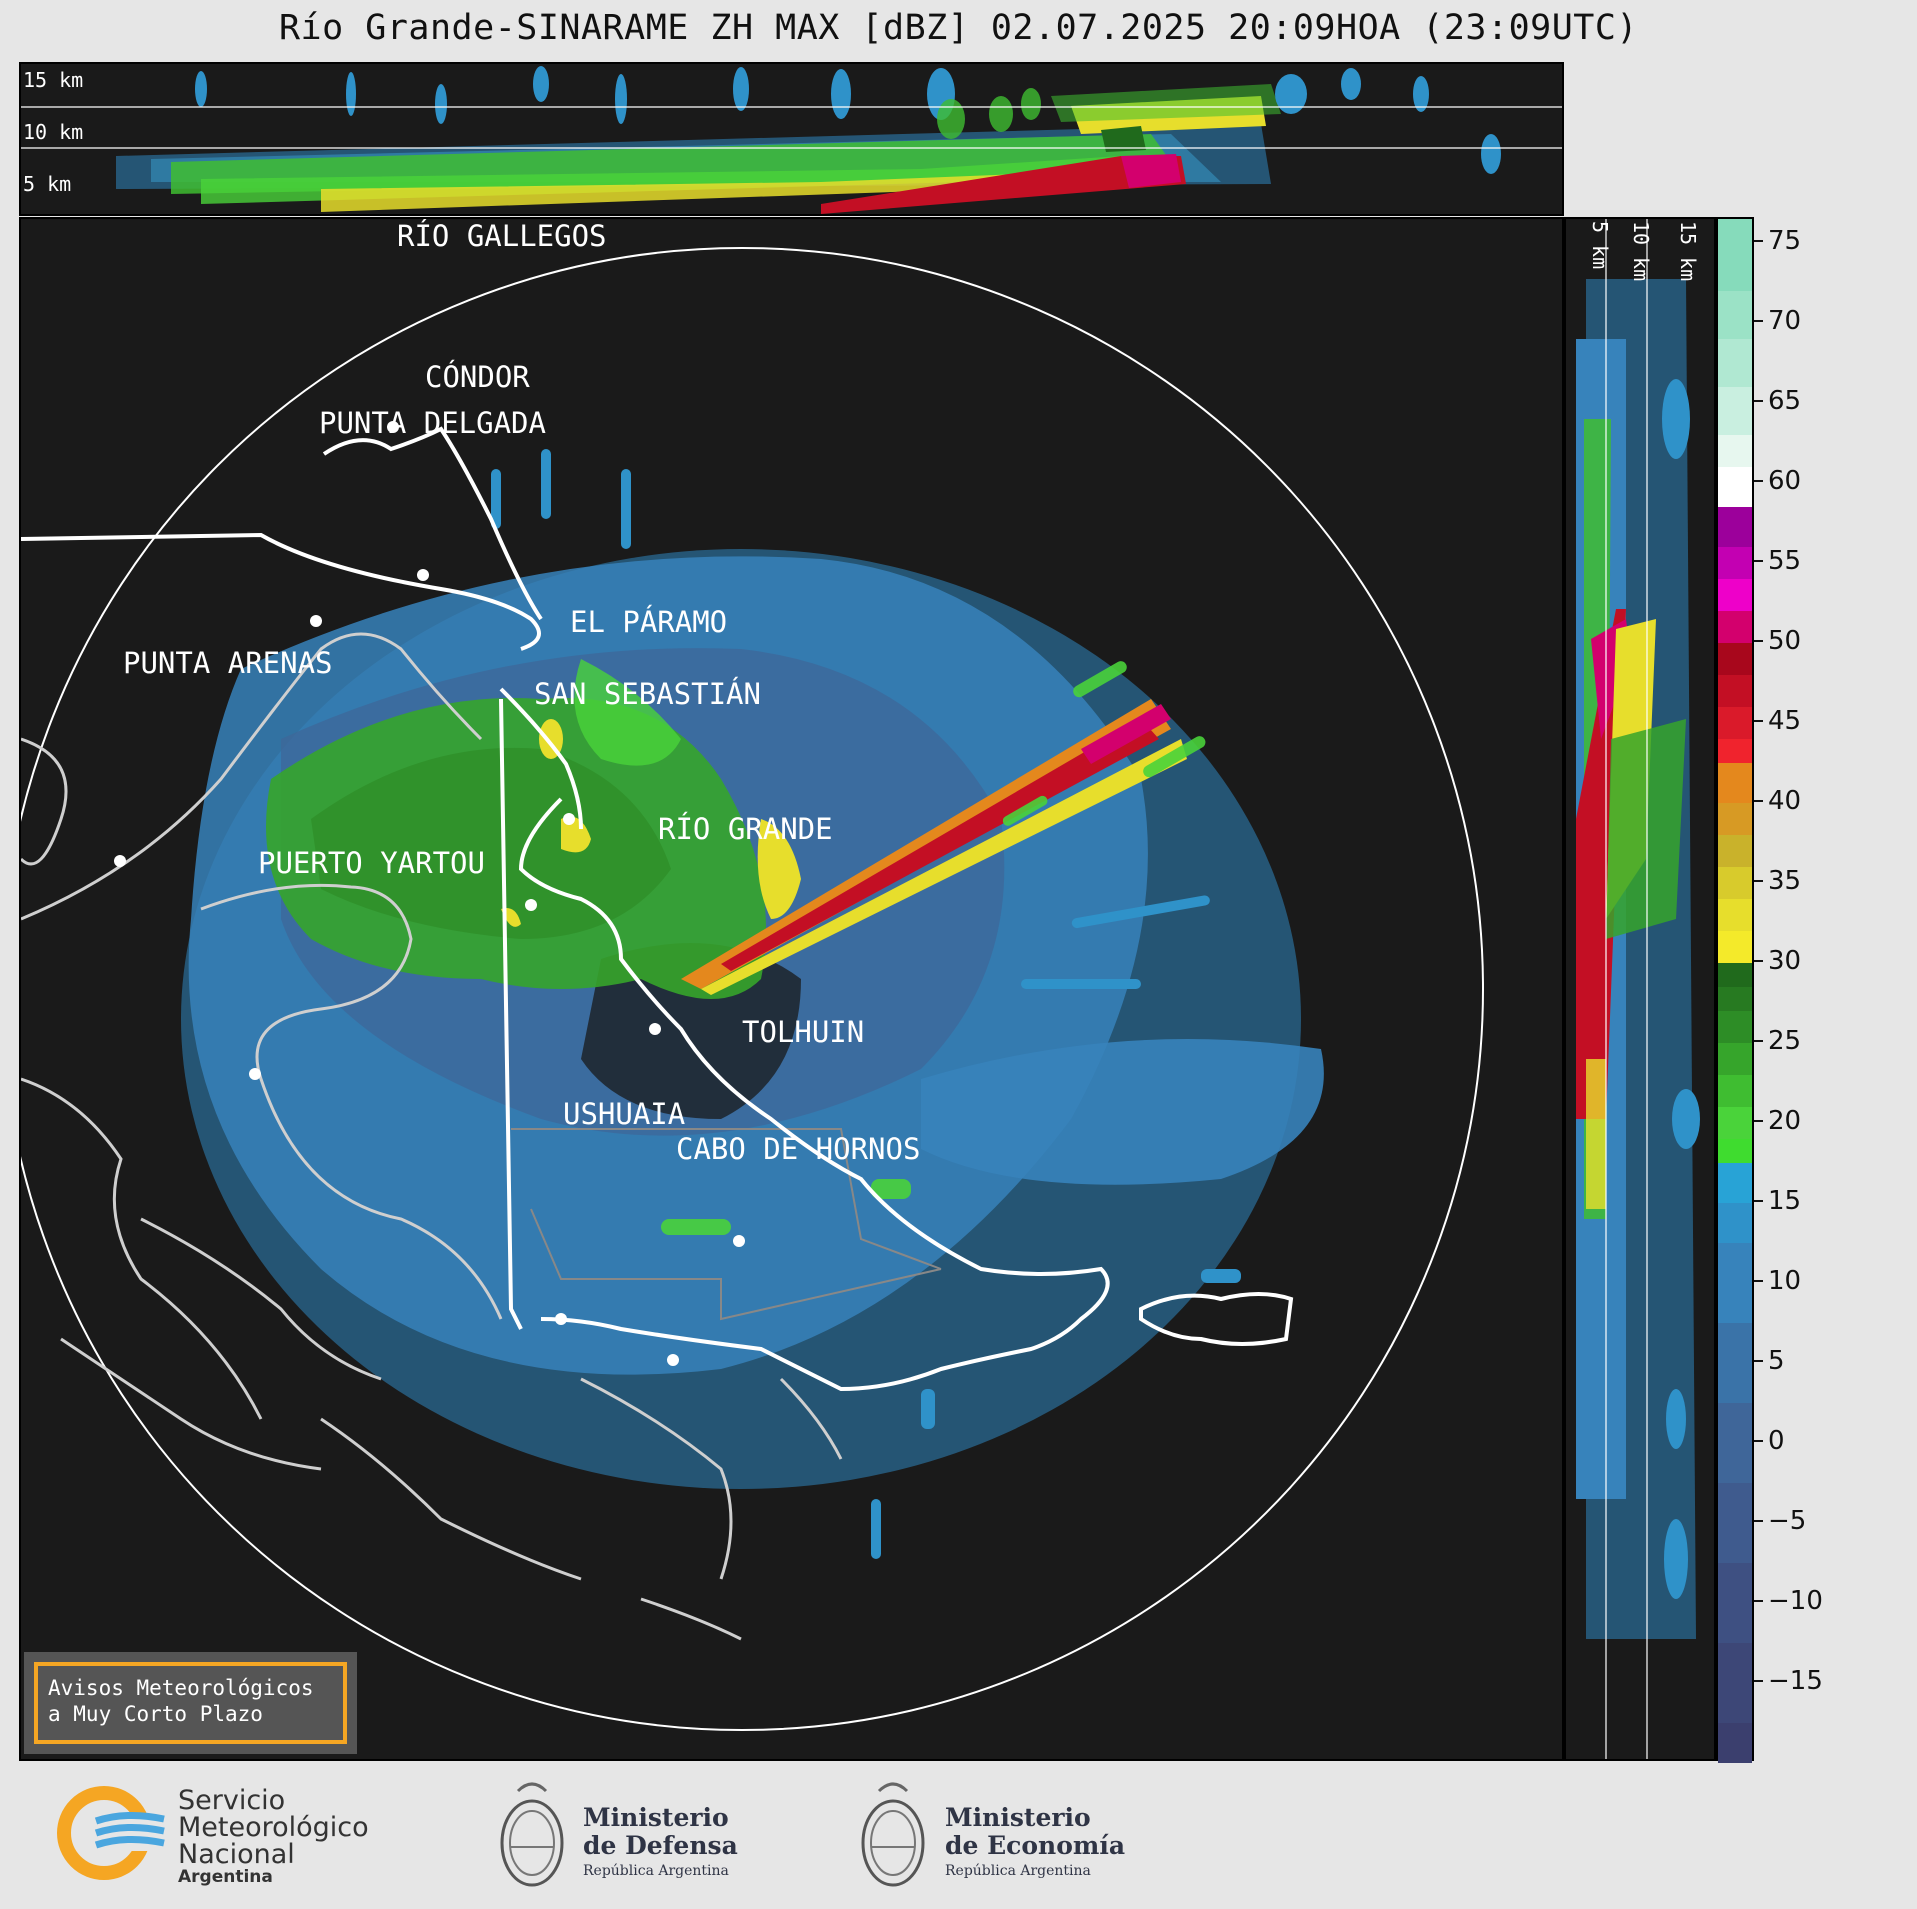 The width and height of the screenshot is (1917, 1909). What do you see at coordinates (803, 1032) in the screenshot?
I see `city-label-tolhuin: TOLHUIN` at bounding box center [803, 1032].